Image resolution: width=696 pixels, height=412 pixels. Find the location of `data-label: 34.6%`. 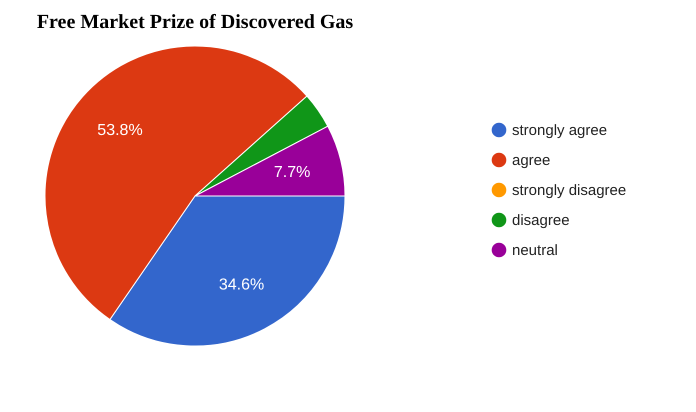

data-label: 34.6% is located at coordinates (241, 285).